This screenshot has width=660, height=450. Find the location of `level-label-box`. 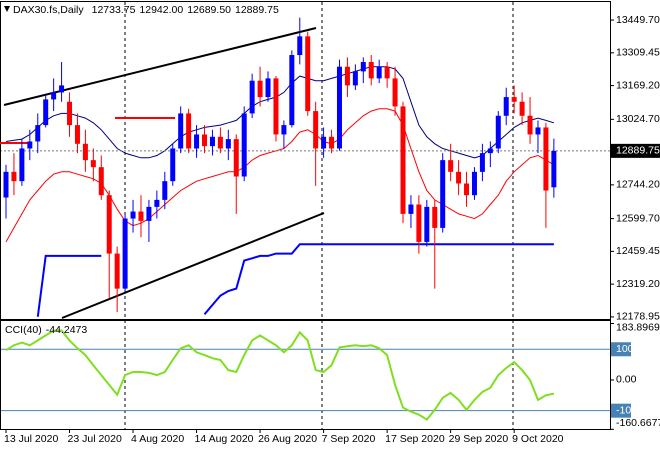

level-label-box is located at coordinates (621, 349).